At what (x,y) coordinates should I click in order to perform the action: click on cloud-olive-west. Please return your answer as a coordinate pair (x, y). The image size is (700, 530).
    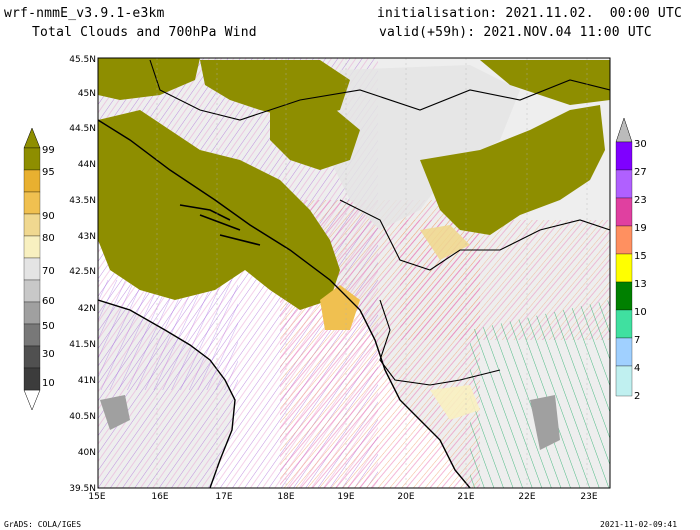
    Looking at the image, I should click on (219, 210).